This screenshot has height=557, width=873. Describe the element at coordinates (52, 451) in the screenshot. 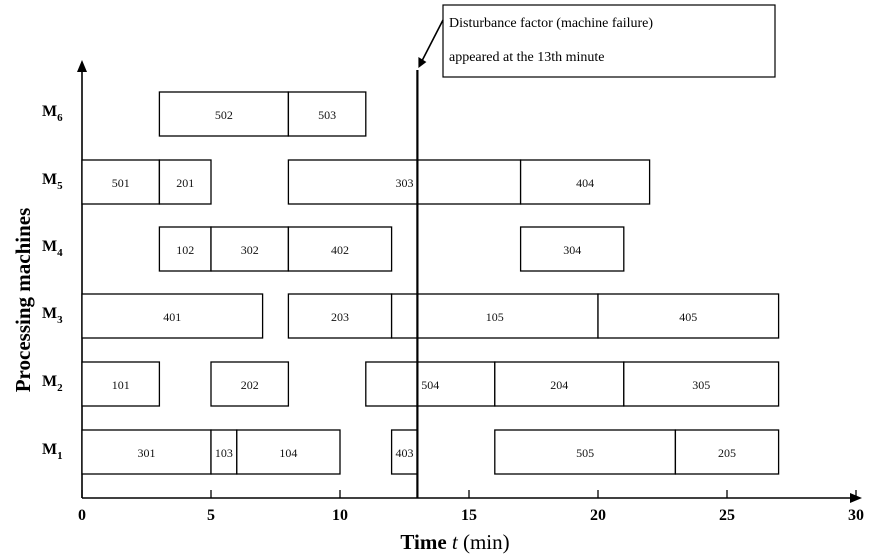

I see `machine-label-m1: M1` at that location.